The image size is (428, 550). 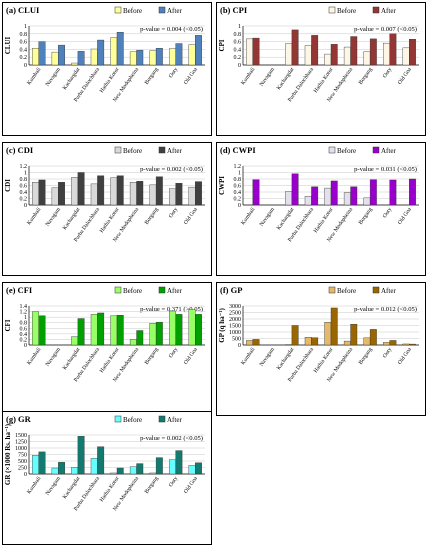 I want to click on chart-title: (e) CFI, so click(x=19, y=290).